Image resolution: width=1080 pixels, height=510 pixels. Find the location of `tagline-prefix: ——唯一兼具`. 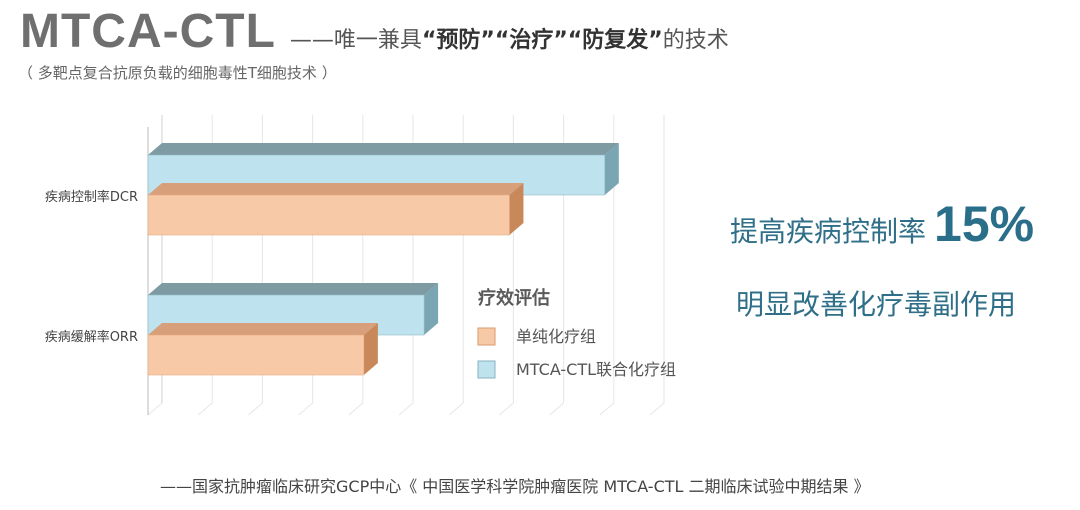

tagline-prefix: ——唯一兼具 is located at coordinates (355, 40).